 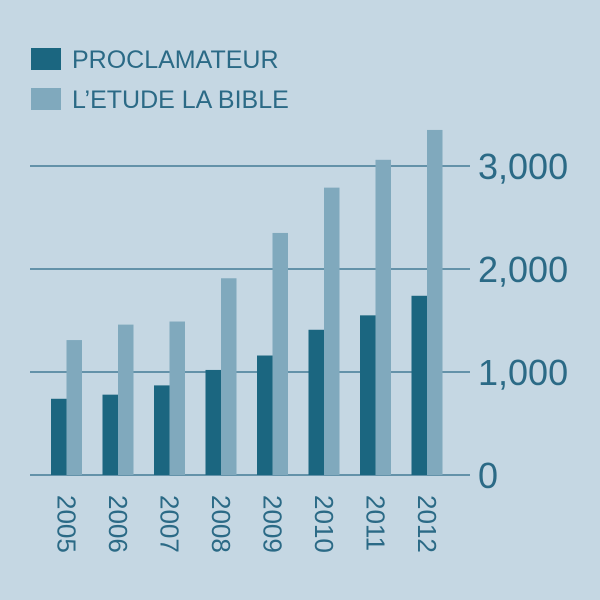 What do you see at coordinates (427, 524) in the screenshot?
I see `x-tick-label: 2012` at bounding box center [427, 524].